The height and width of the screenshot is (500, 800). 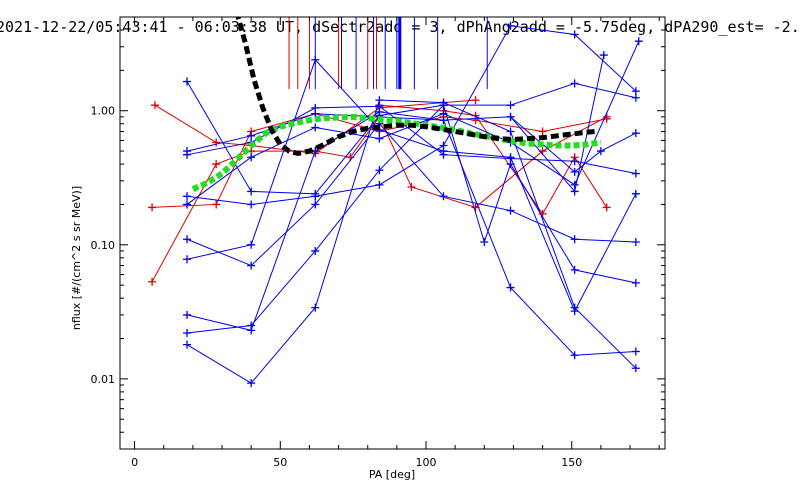 What do you see at coordinates (392, 474) in the screenshot?
I see `x-axis-label: PA [deg]` at bounding box center [392, 474].